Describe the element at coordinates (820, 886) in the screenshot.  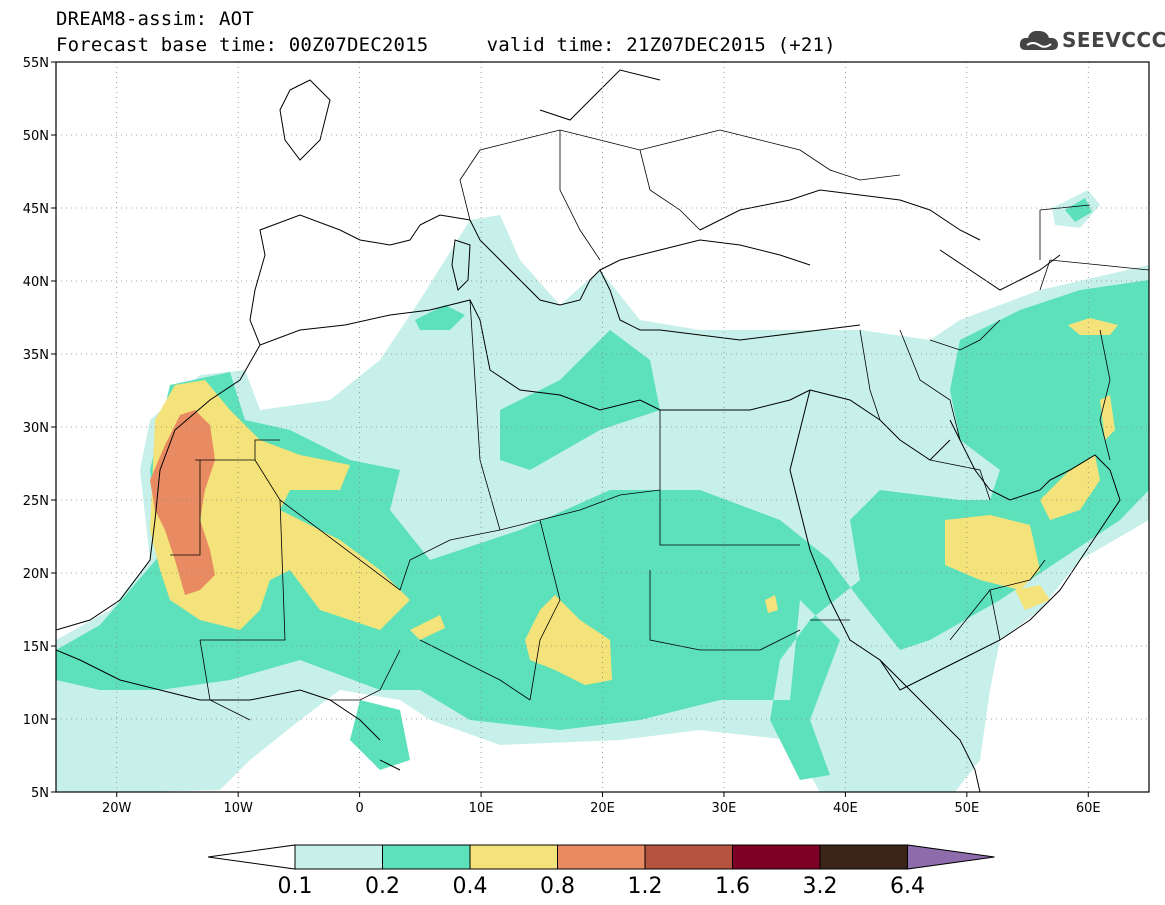
I see `colorbar-level-label: 3.2` at that location.